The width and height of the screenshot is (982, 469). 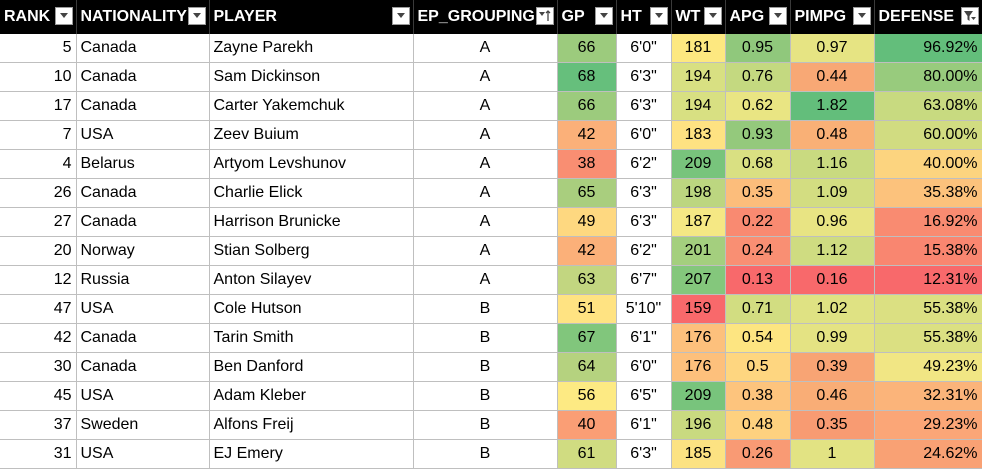 I want to click on cell-nationality: Norway, so click(x=143, y=251).